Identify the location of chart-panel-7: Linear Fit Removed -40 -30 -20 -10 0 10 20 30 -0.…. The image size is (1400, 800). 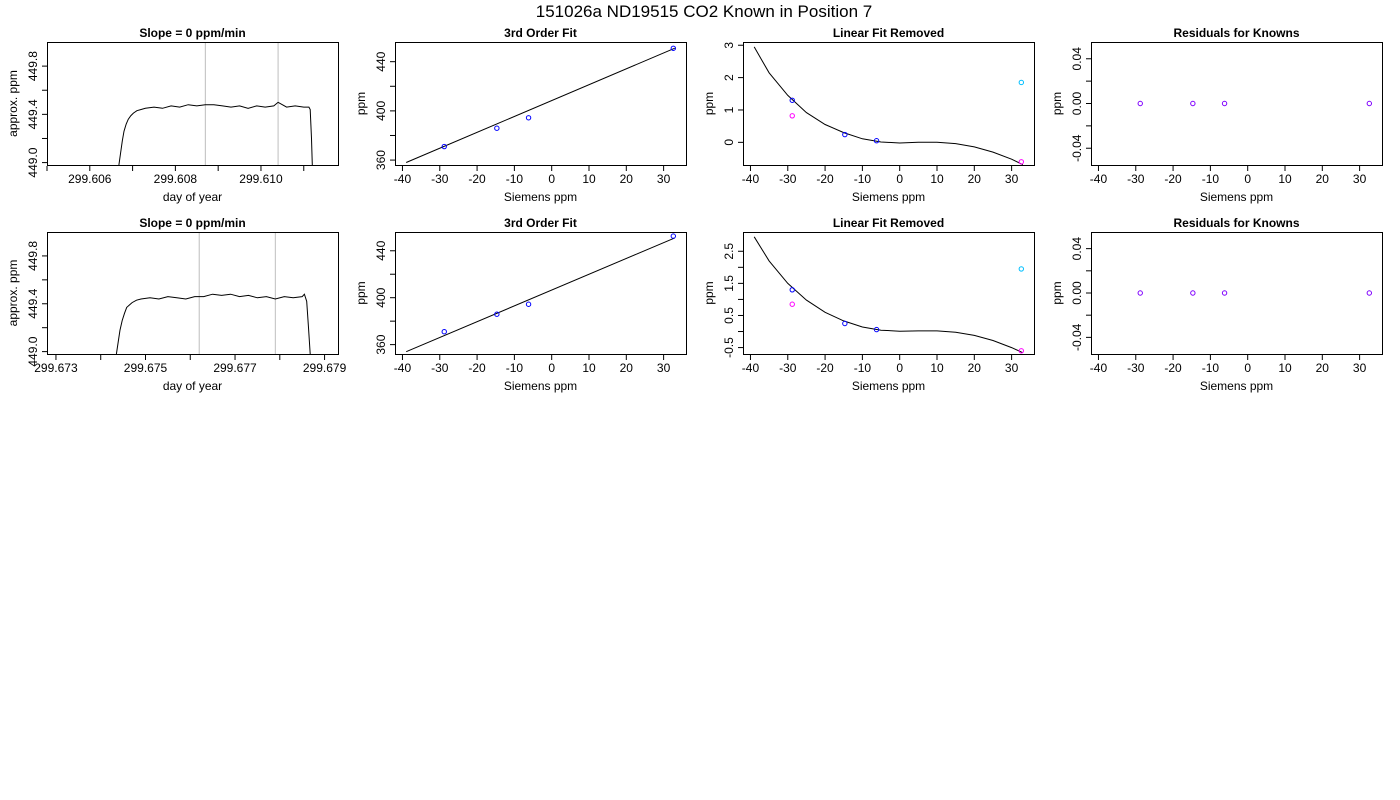
(868, 304).